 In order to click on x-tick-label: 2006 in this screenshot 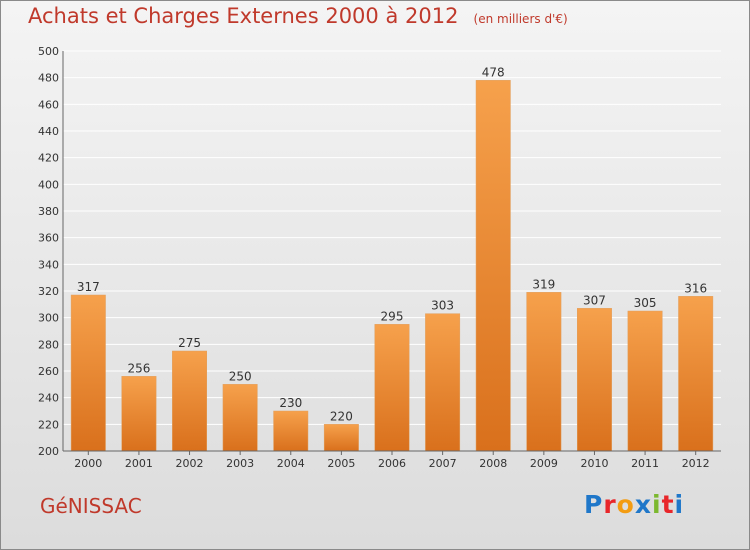, I will do `click(392, 463)`.